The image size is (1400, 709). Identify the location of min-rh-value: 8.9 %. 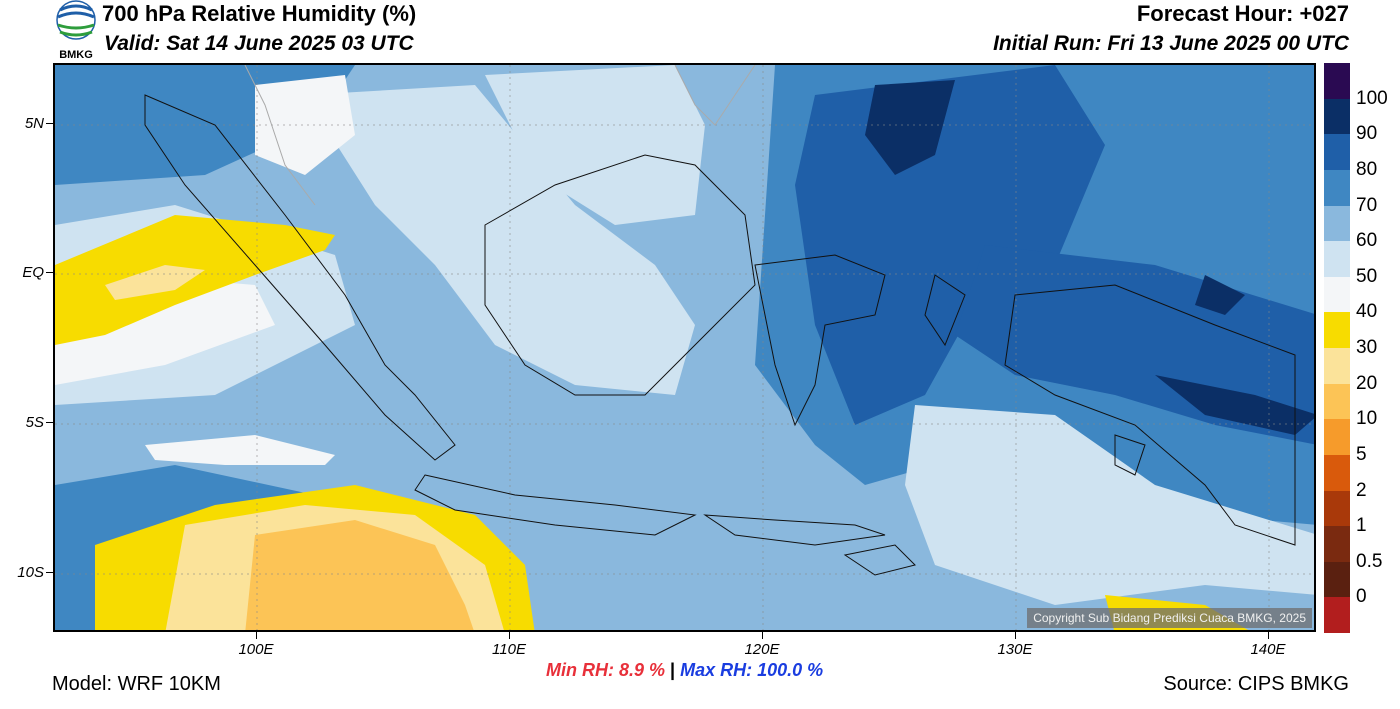
(642, 670).